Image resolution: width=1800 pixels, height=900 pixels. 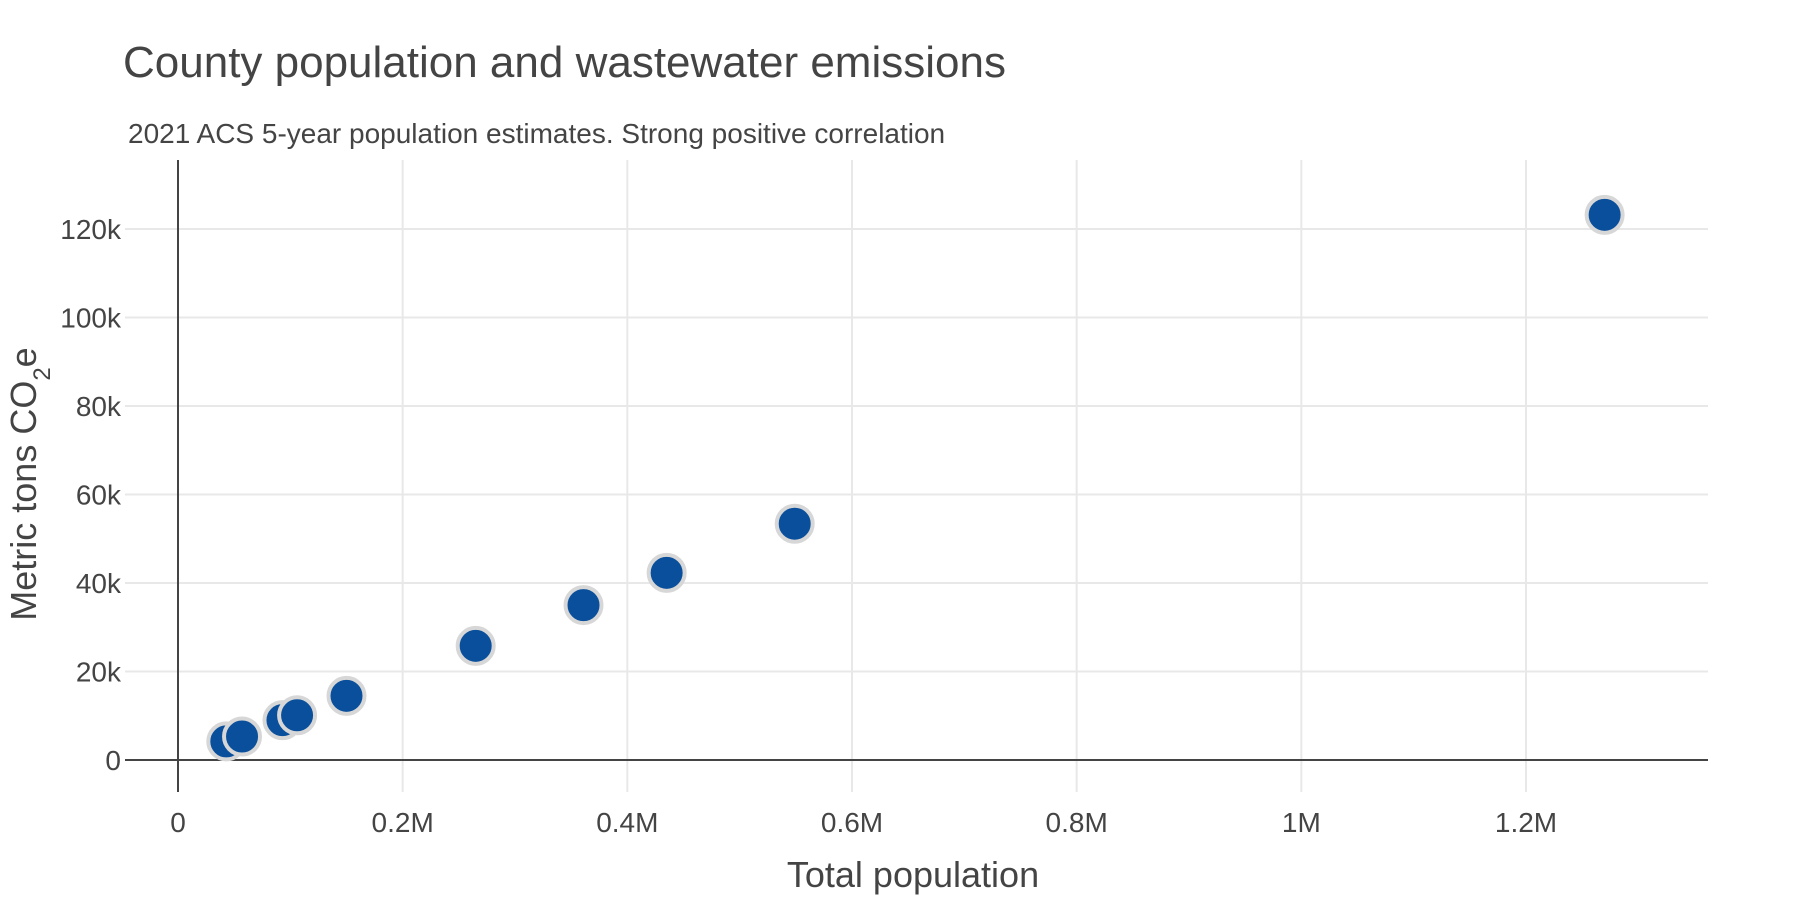 I want to click on y-tick-label: 100k, so click(x=91, y=318).